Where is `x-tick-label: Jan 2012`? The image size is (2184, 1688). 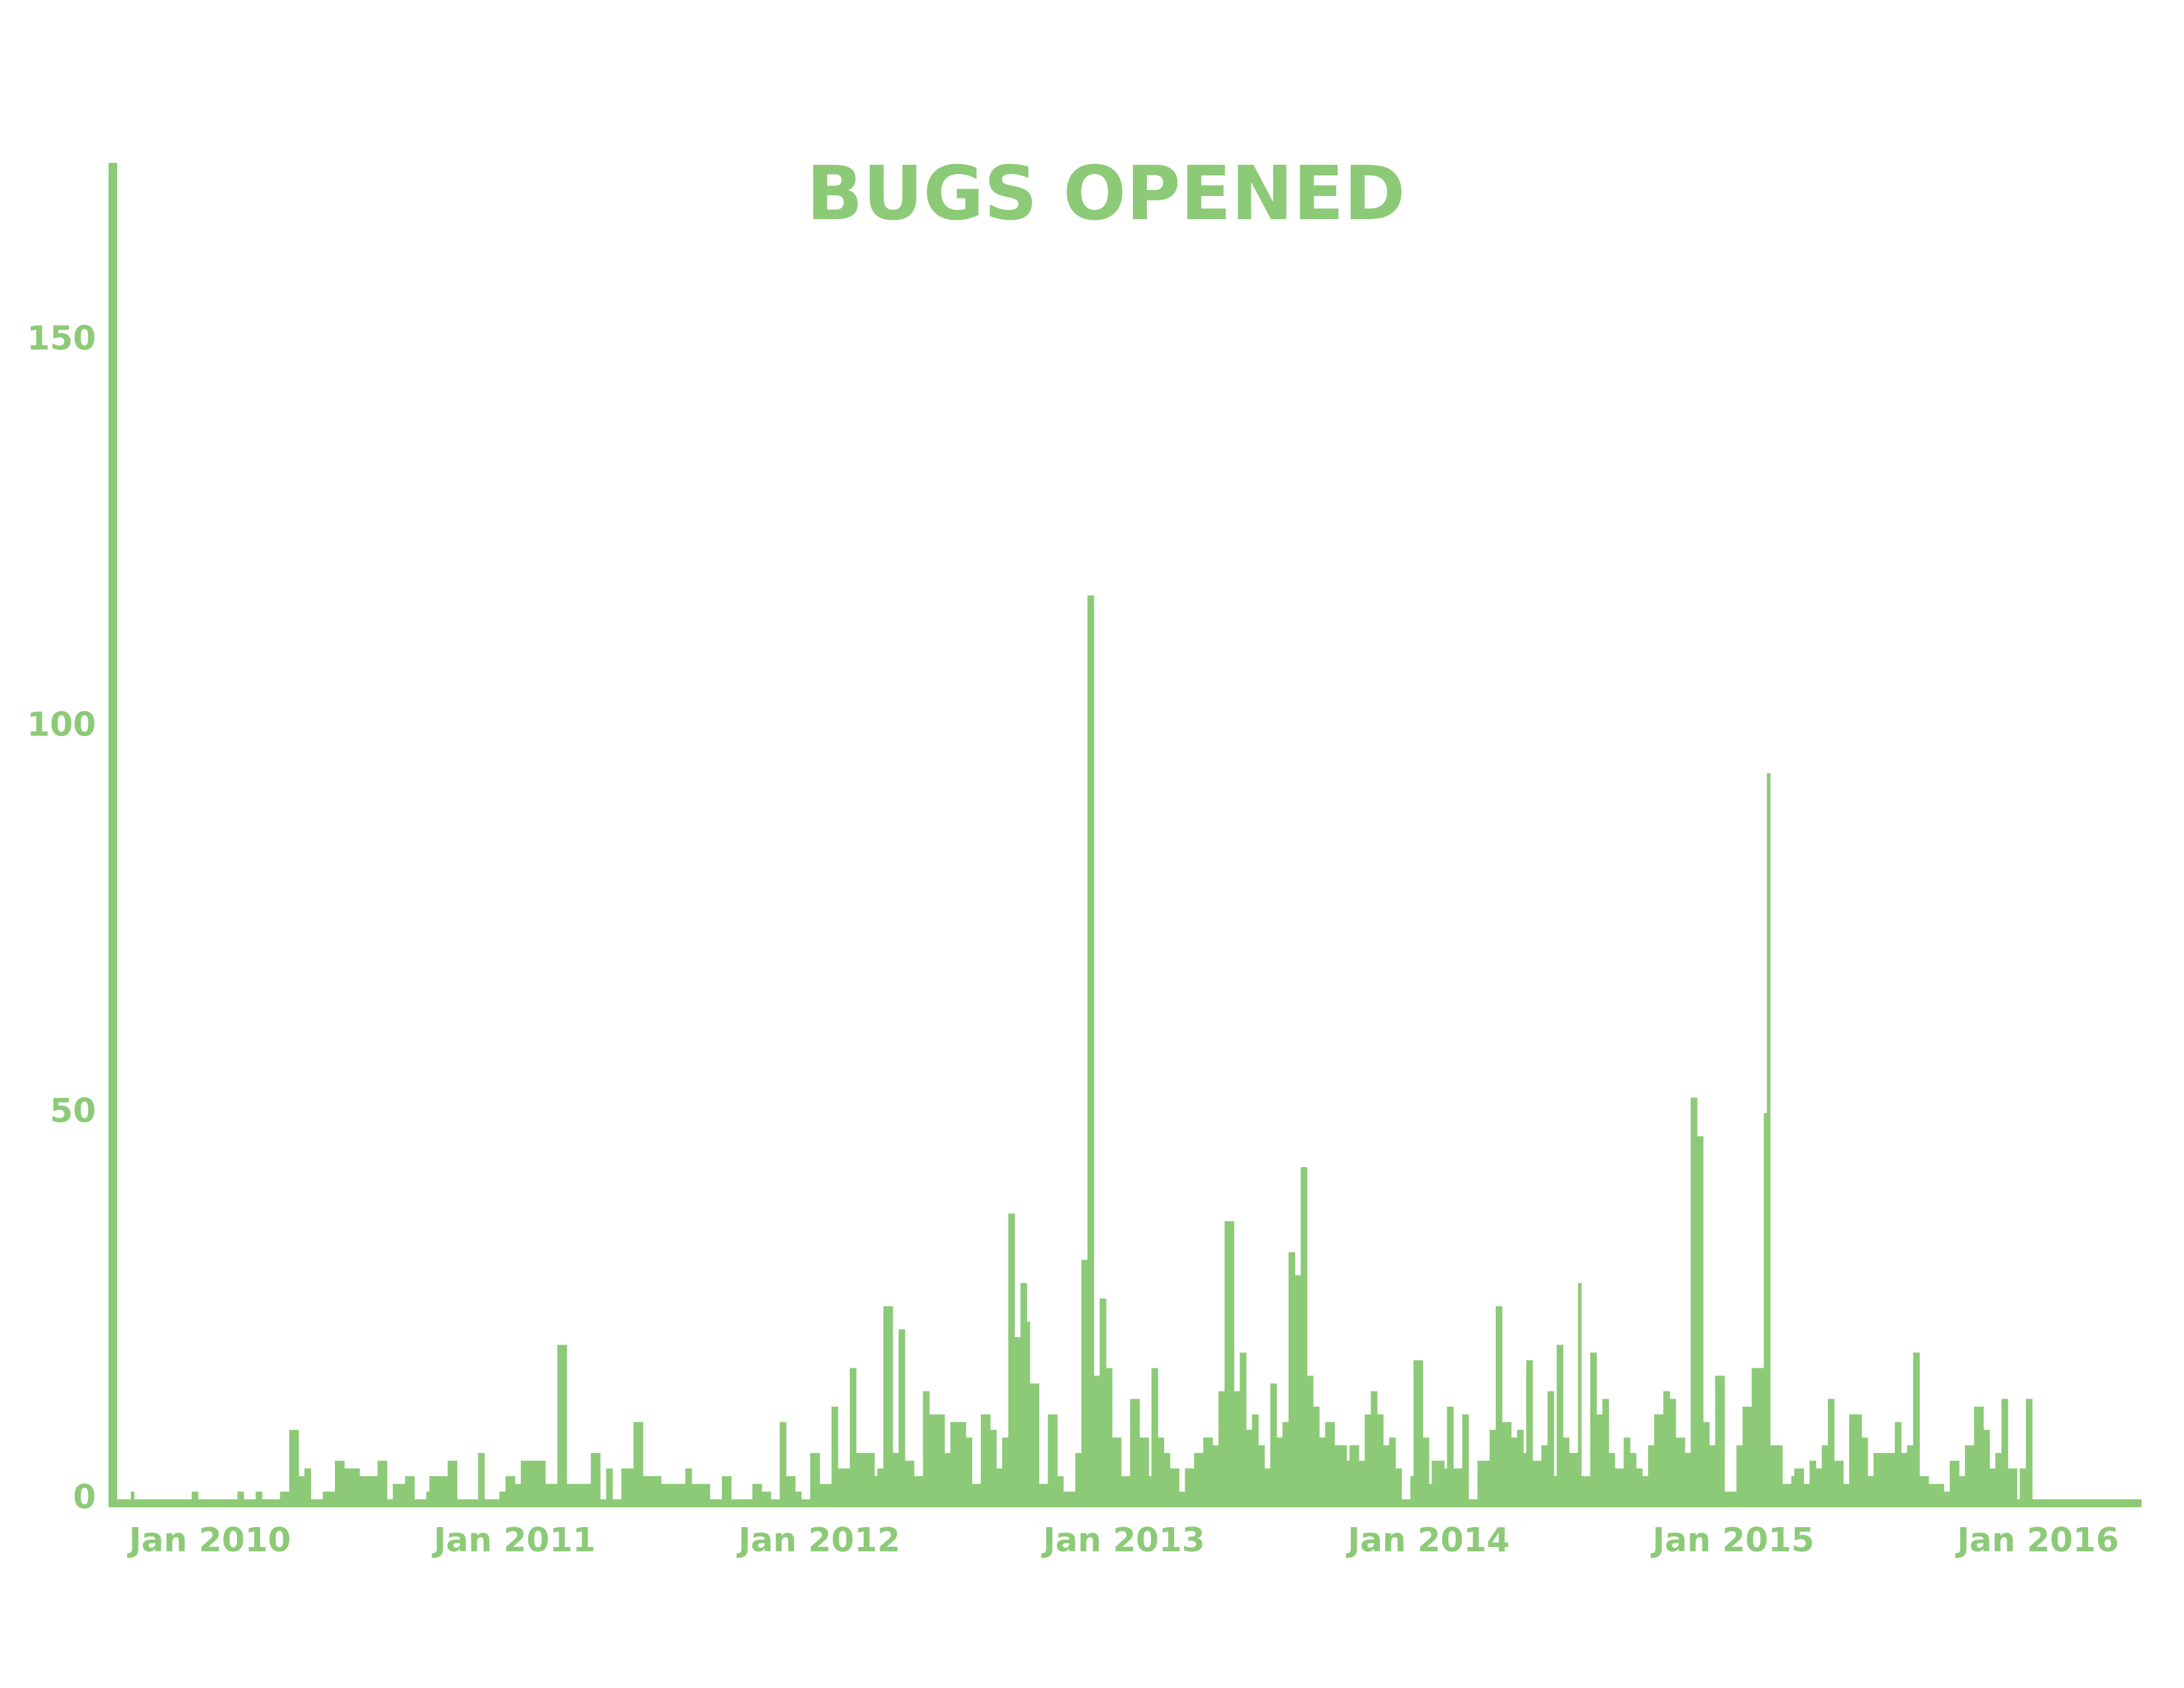 x-tick-label: Jan 2012 is located at coordinates (819, 1540).